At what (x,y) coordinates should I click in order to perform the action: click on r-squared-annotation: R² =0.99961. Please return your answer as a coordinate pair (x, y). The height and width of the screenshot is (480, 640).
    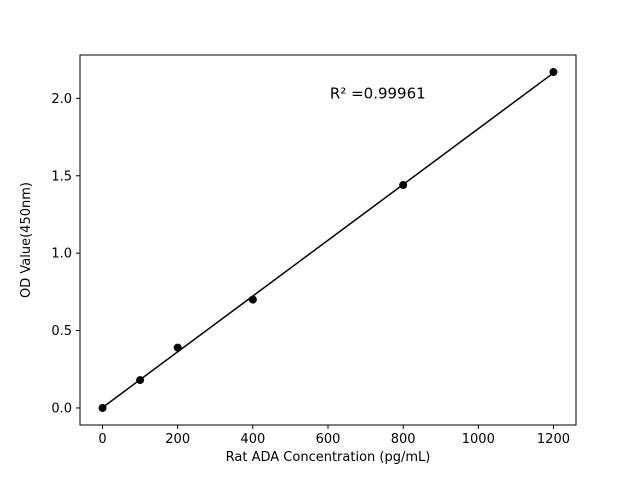
    Looking at the image, I should click on (378, 93).